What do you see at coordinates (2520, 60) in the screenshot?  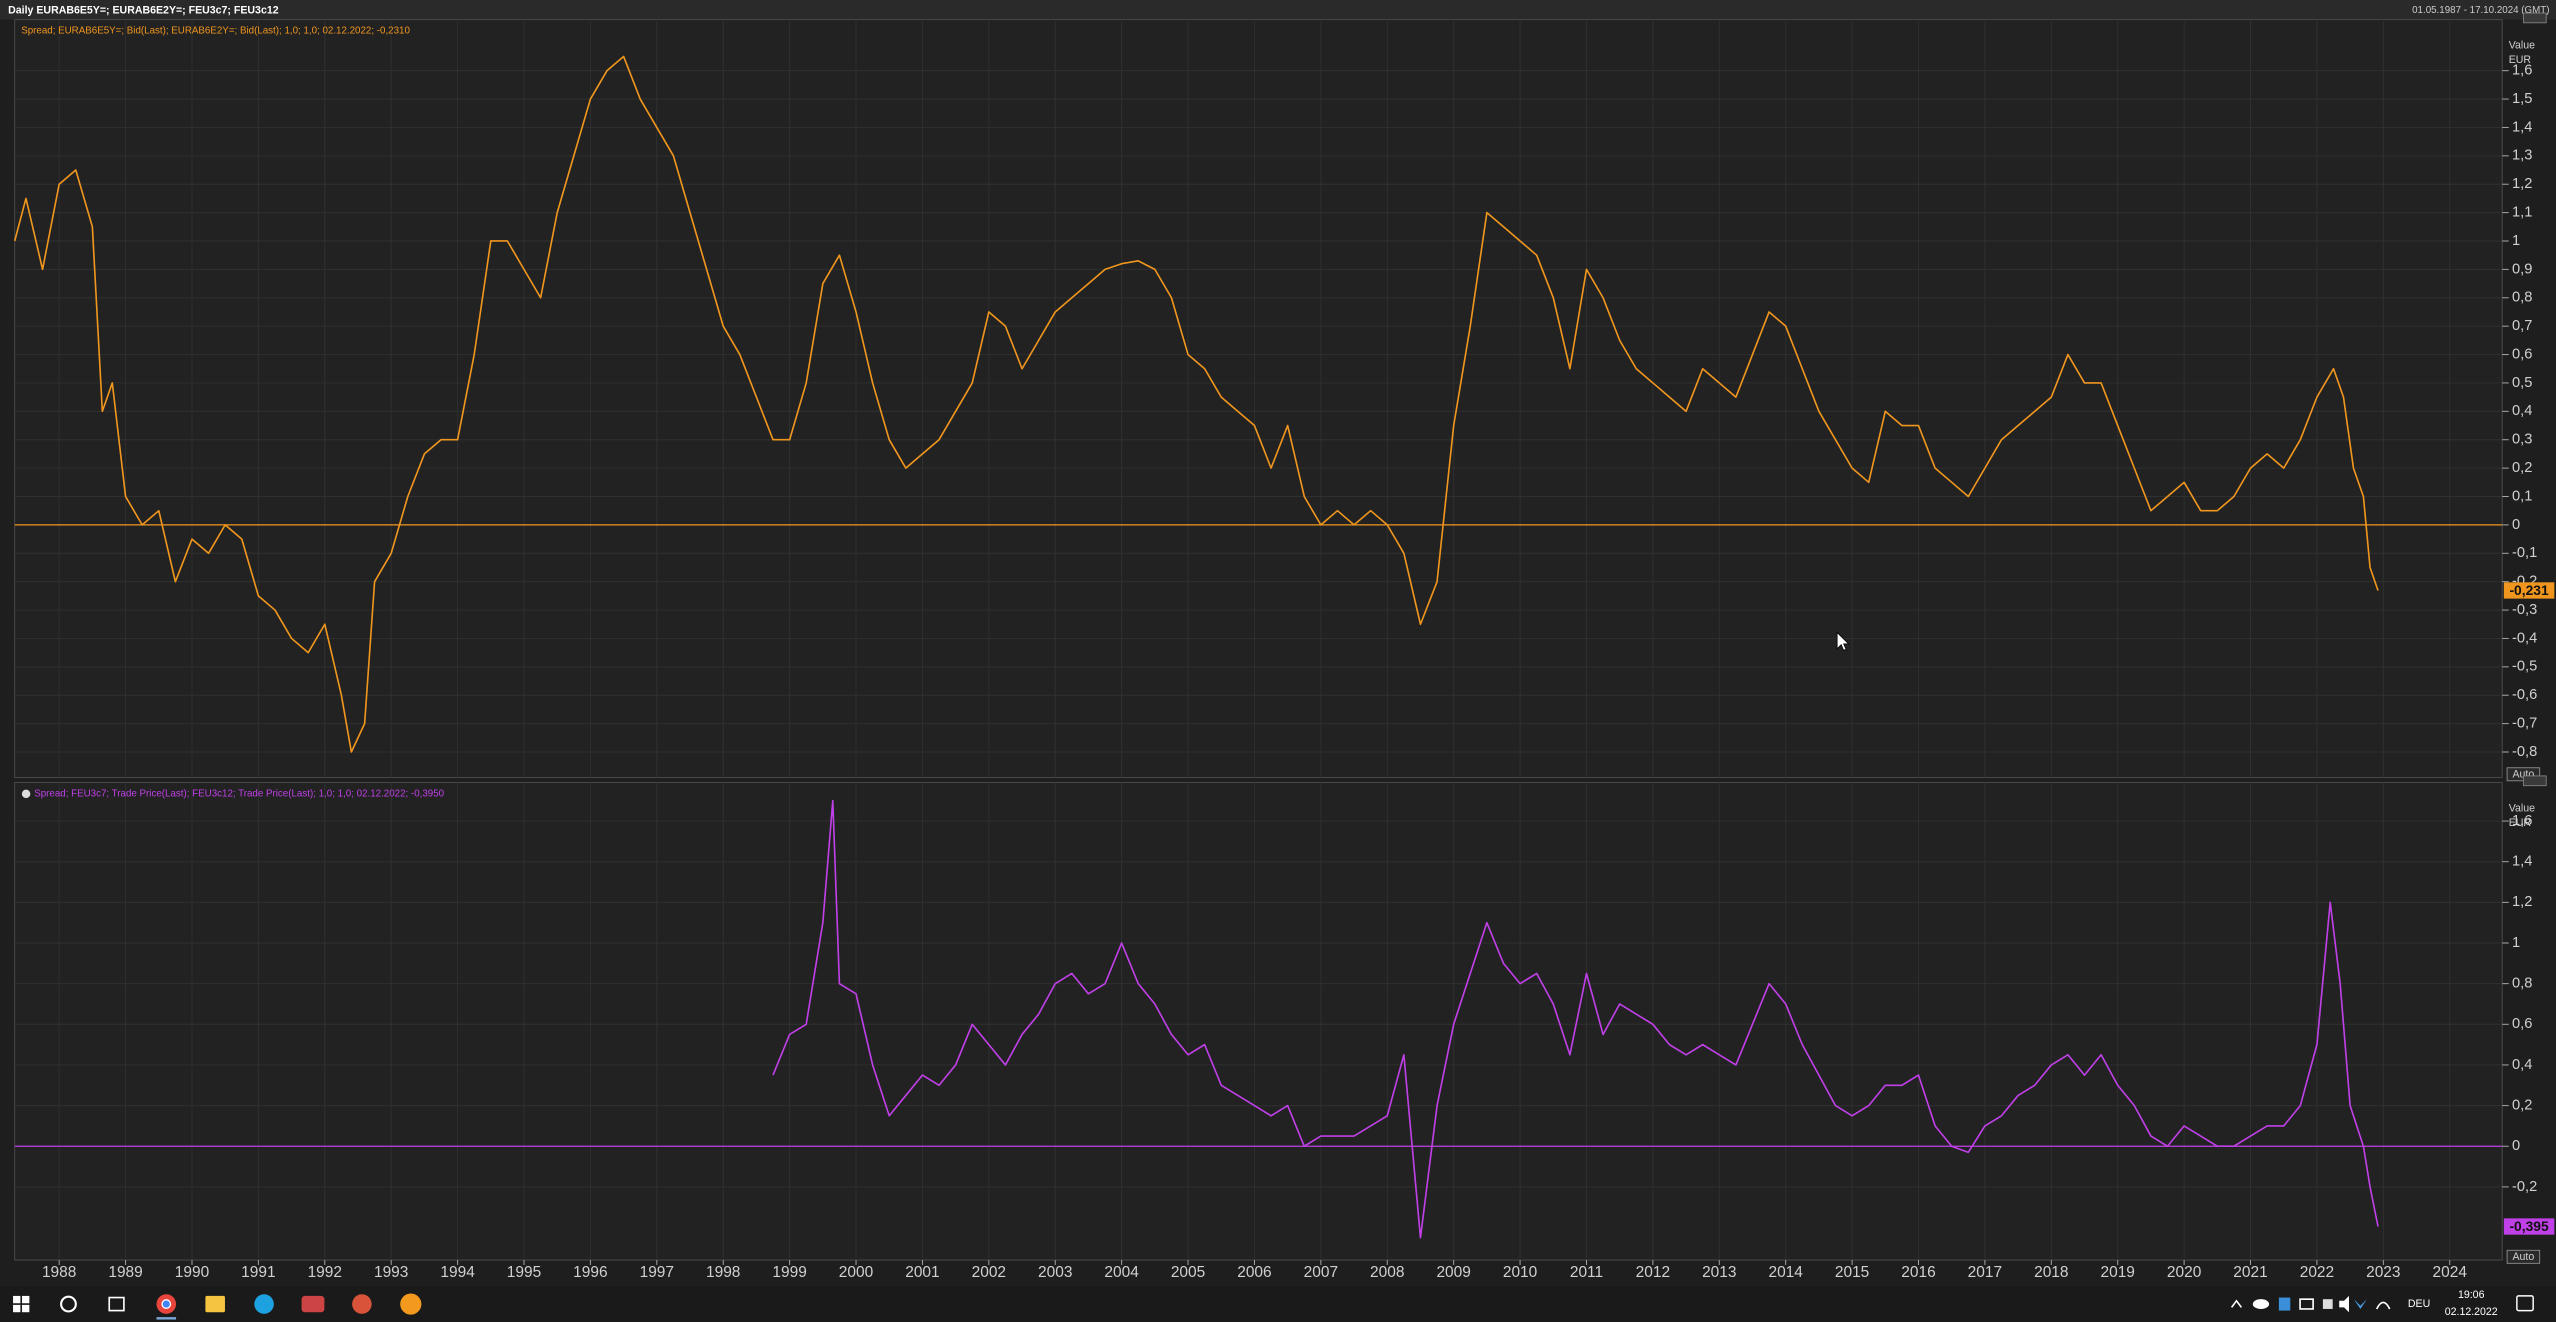 I see `axis-unit: EUR` at bounding box center [2520, 60].